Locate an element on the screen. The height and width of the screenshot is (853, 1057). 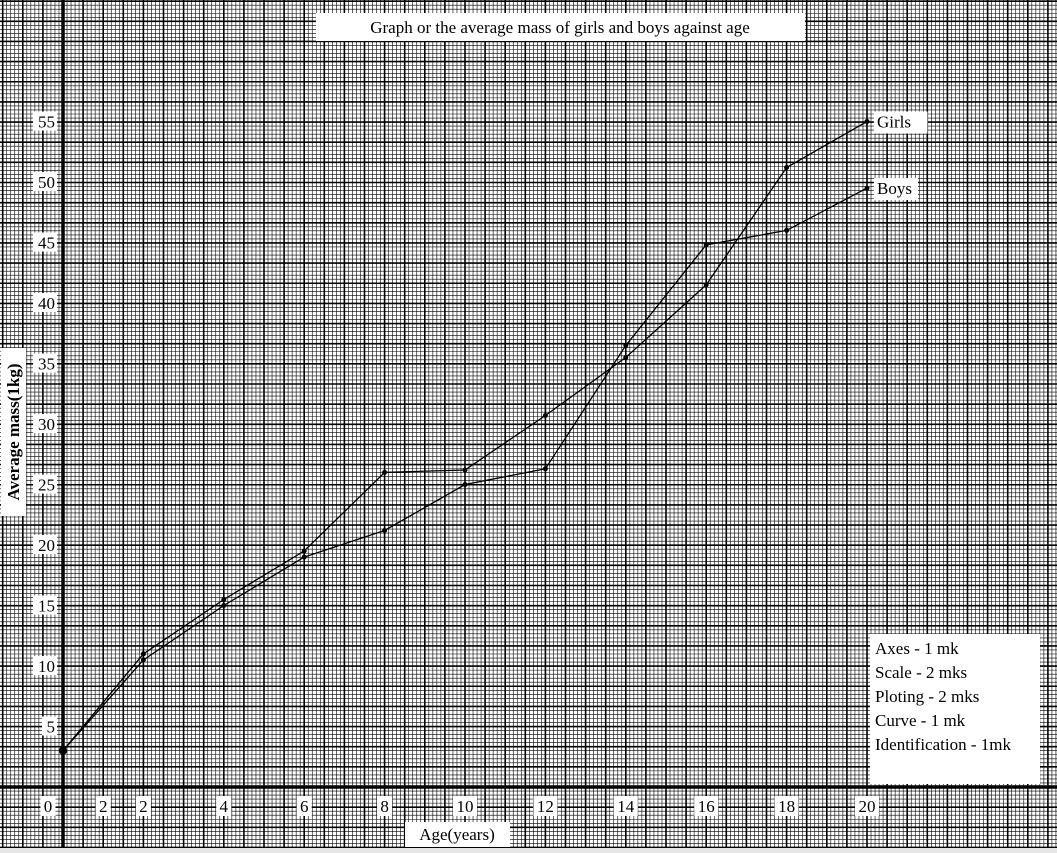
x-tick-label: 12 is located at coordinates (545, 806).